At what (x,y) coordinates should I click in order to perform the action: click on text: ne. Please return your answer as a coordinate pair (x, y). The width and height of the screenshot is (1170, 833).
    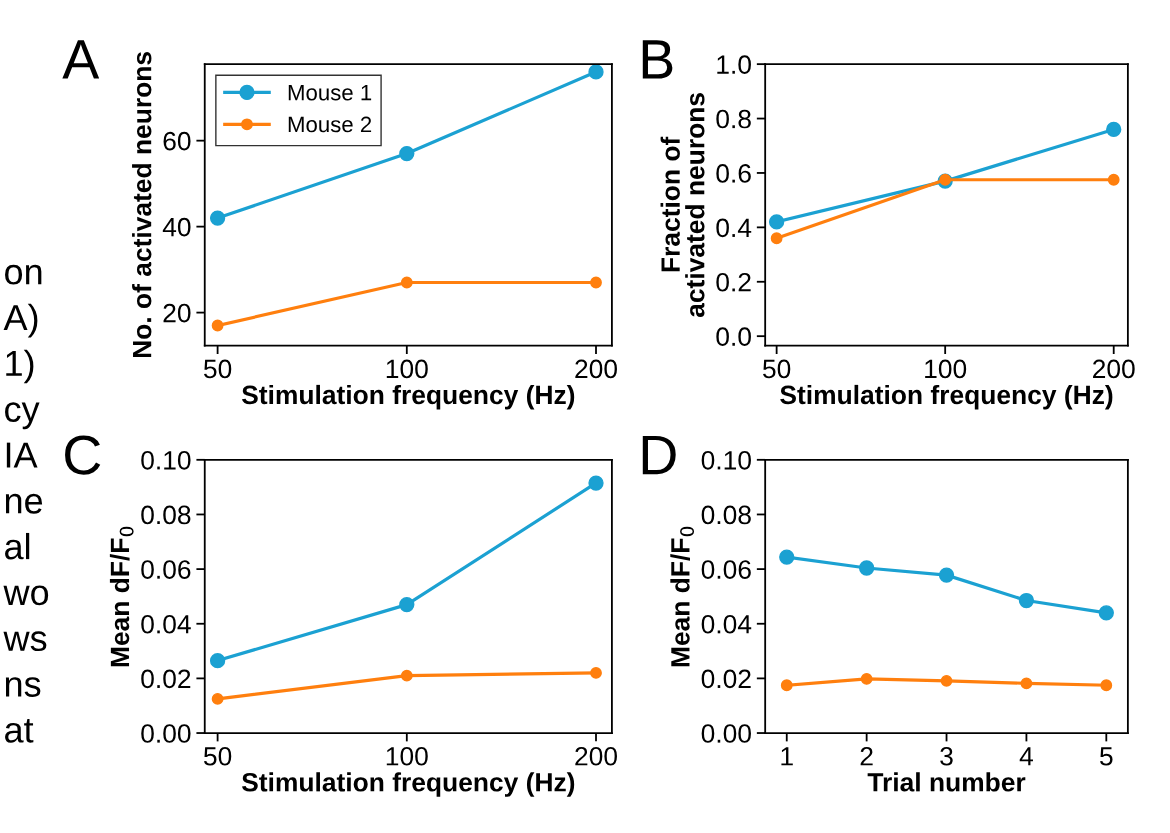
    Looking at the image, I should click on (24, 503).